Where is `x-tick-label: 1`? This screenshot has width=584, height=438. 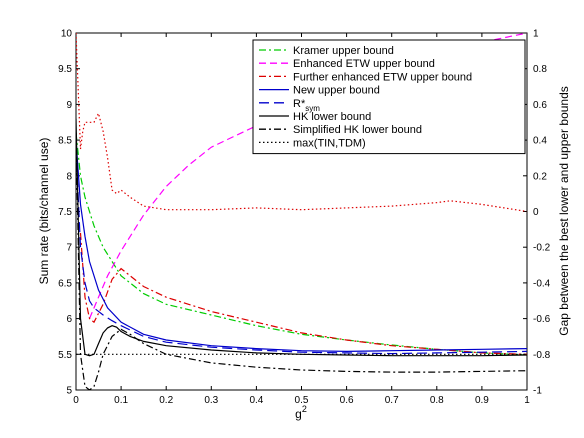
x-tick-label: 1 is located at coordinates (527, 400).